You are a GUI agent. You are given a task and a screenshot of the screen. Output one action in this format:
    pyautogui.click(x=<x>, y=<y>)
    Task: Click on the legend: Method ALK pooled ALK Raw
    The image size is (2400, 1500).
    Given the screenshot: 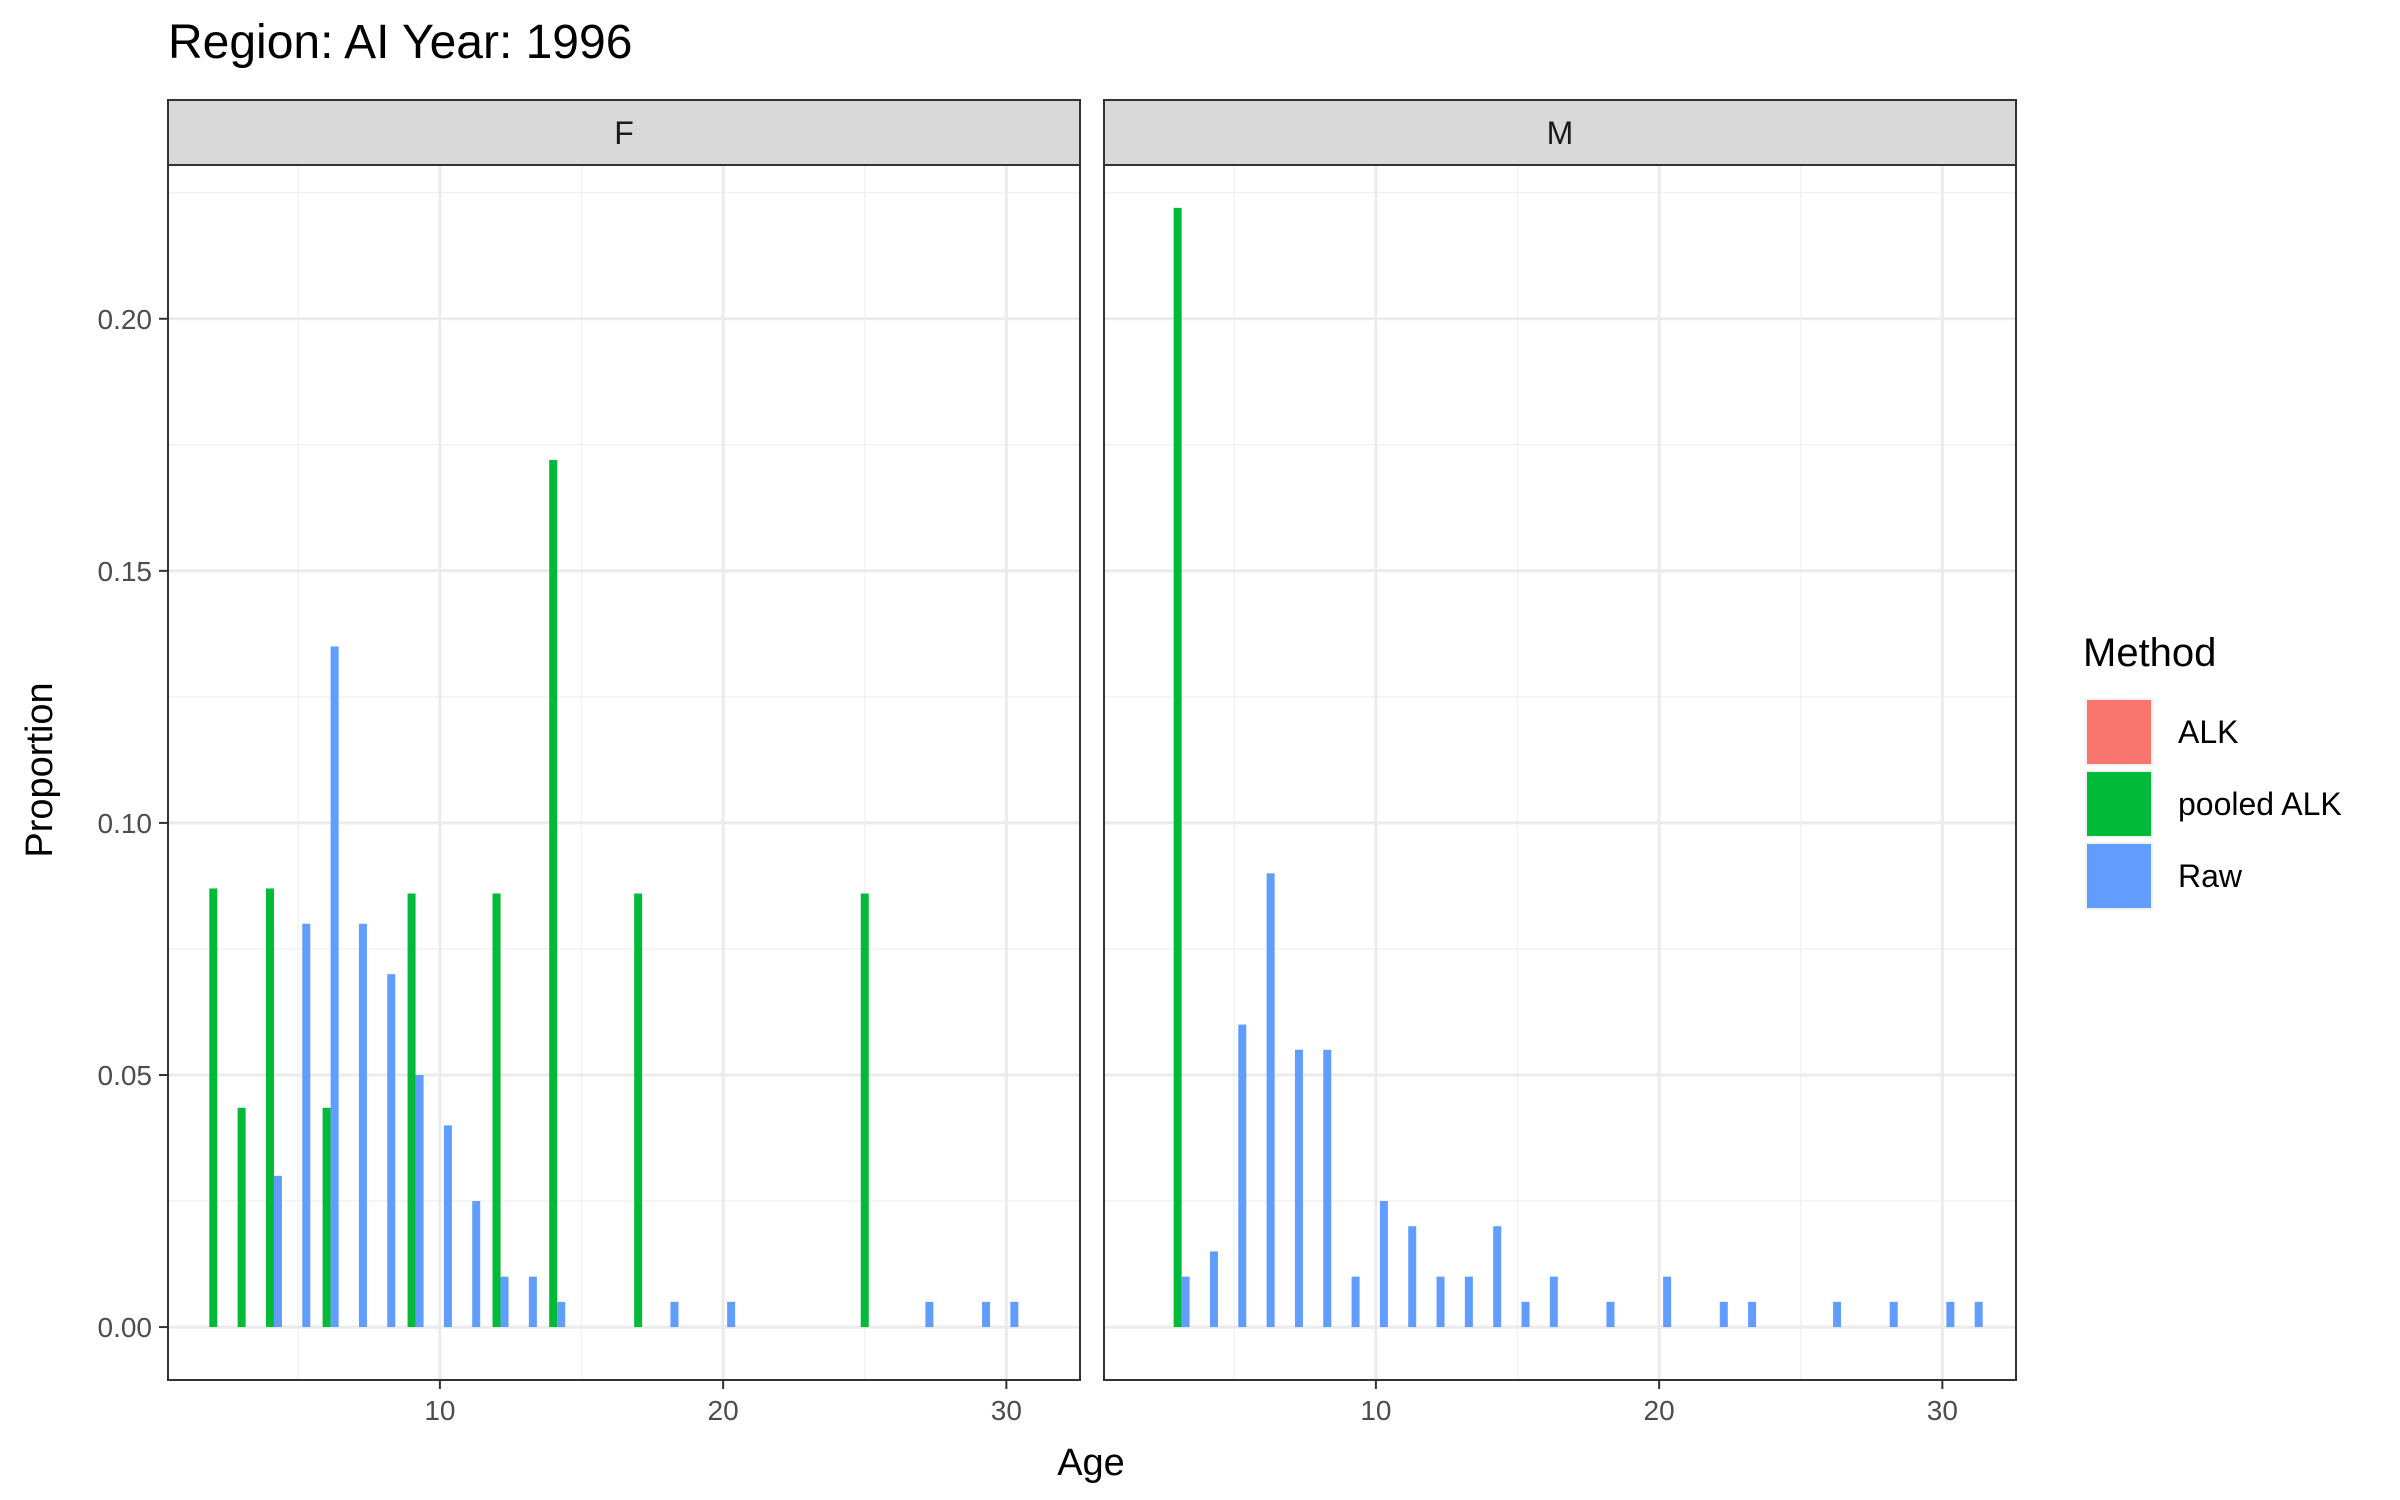 What is the action you would take?
    pyautogui.click(x=2212, y=770)
    